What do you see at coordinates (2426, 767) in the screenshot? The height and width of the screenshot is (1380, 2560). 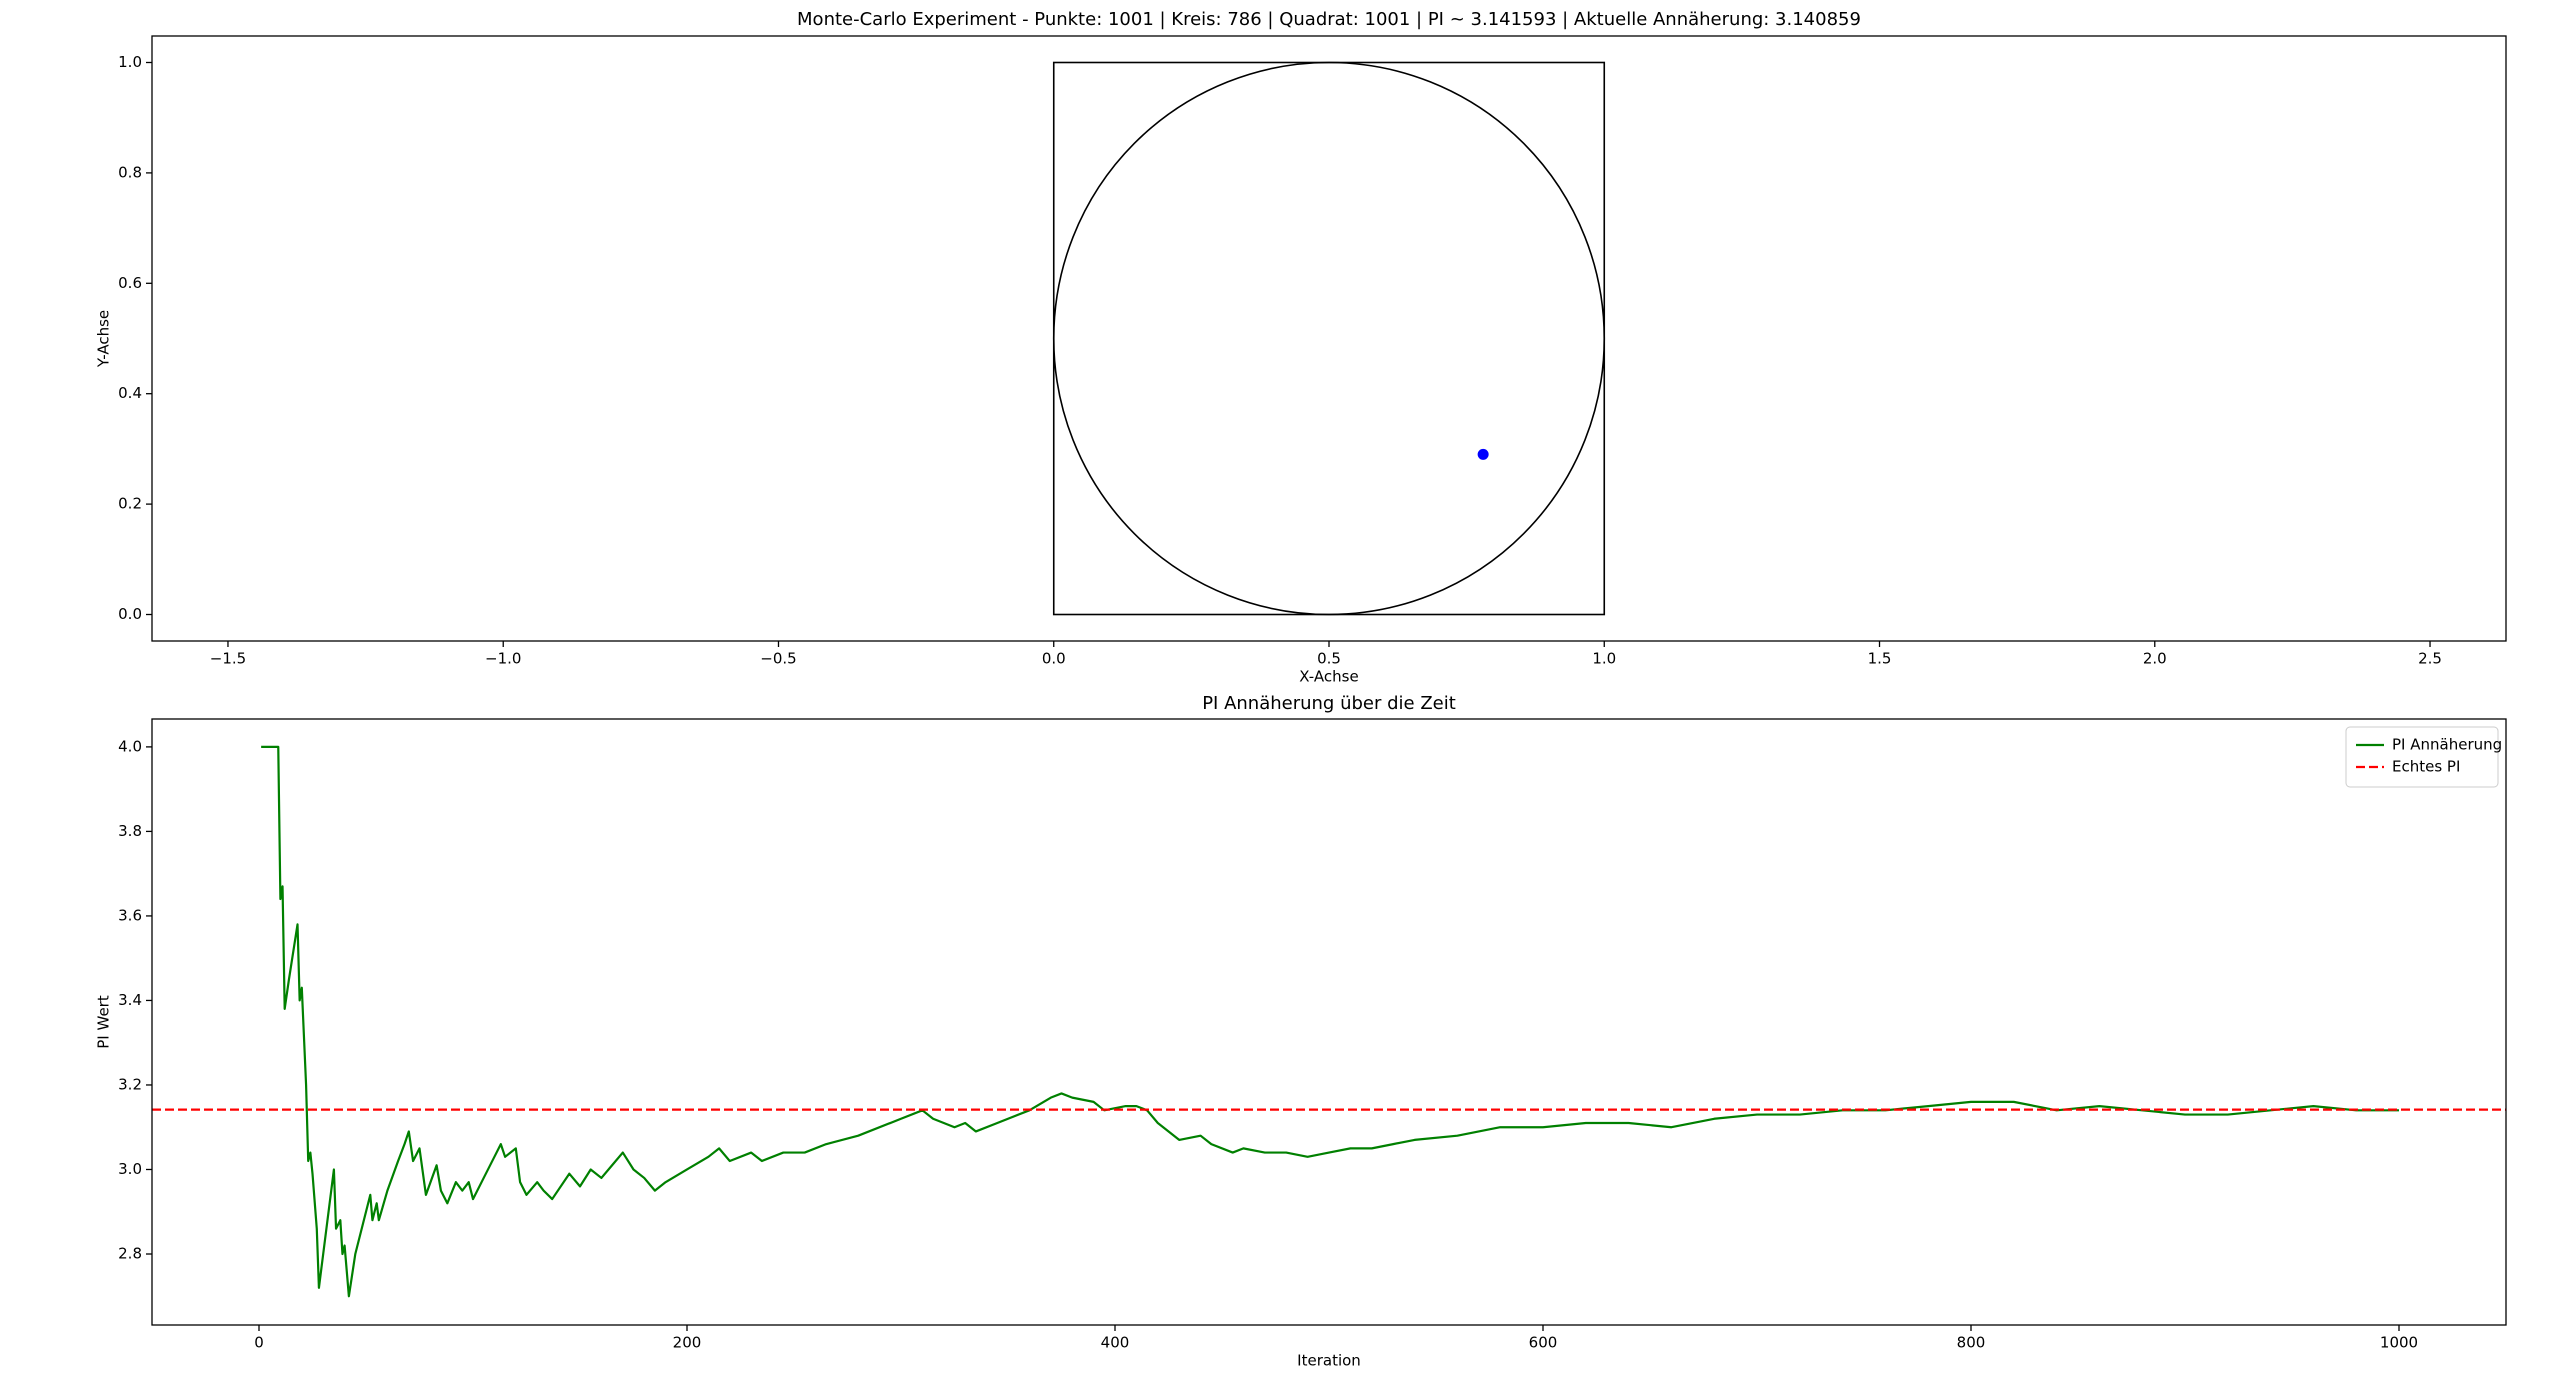 I see `legend-label: Echtes PI` at bounding box center [2426, 767].